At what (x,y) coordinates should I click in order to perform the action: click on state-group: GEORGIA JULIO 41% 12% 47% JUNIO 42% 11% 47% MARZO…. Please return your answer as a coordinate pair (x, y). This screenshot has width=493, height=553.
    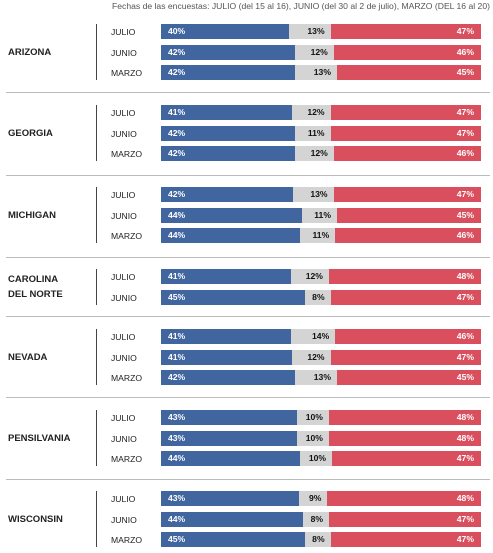
    Looking at the image, I should click on (246, 136).